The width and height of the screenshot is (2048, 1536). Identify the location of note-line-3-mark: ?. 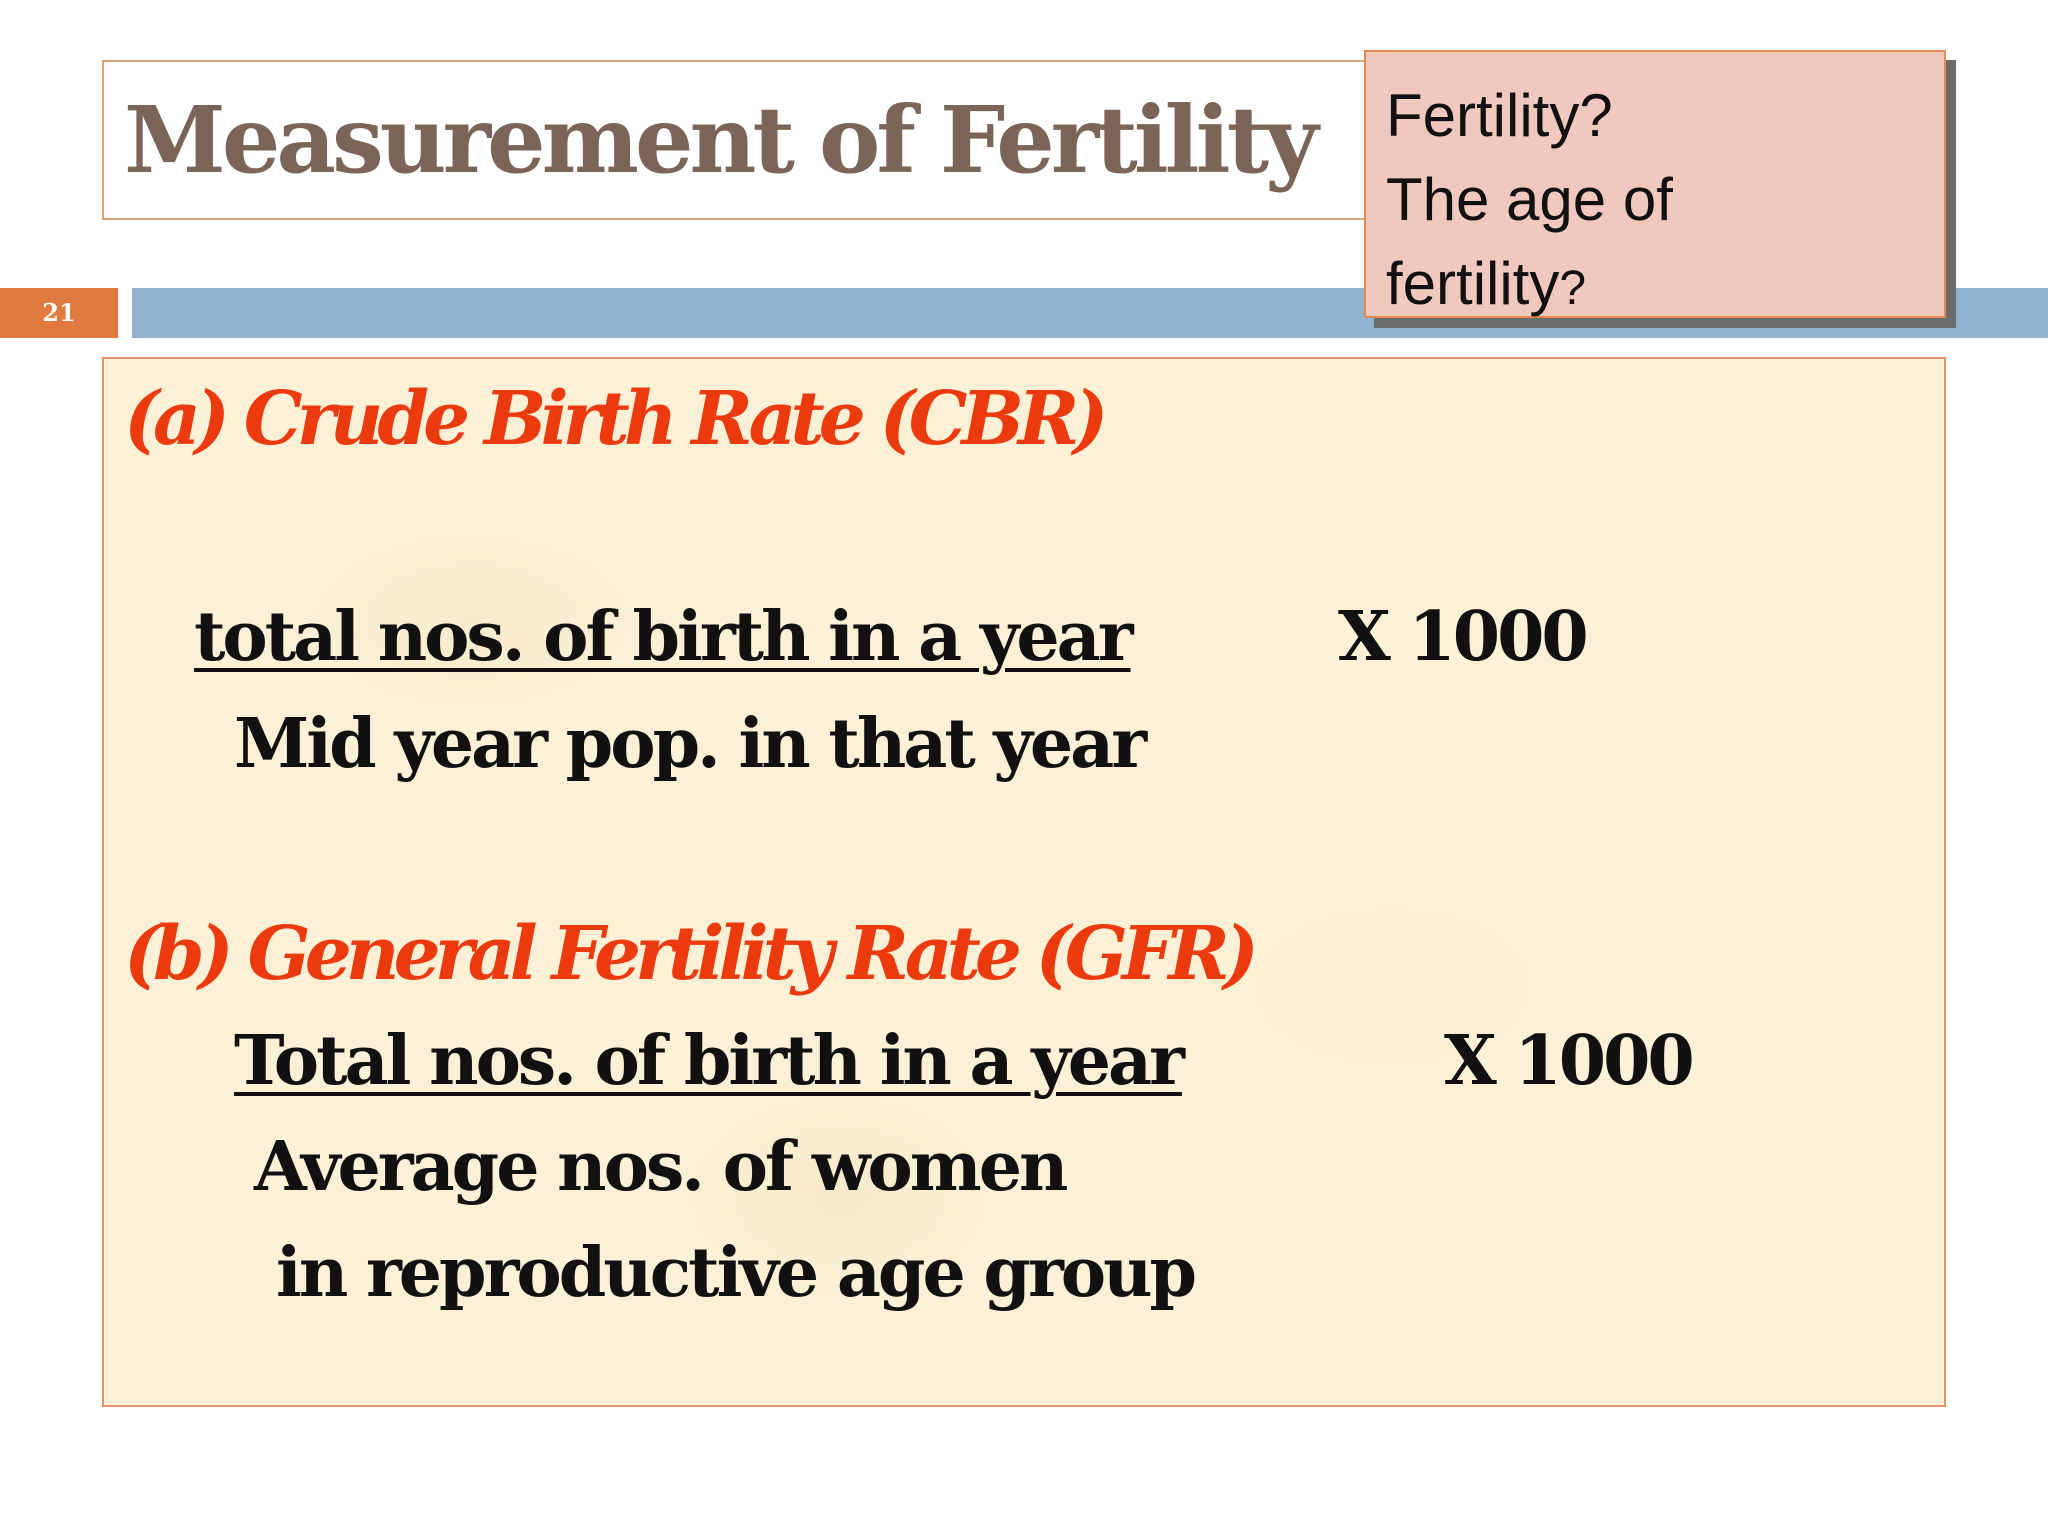
(1573, 288).